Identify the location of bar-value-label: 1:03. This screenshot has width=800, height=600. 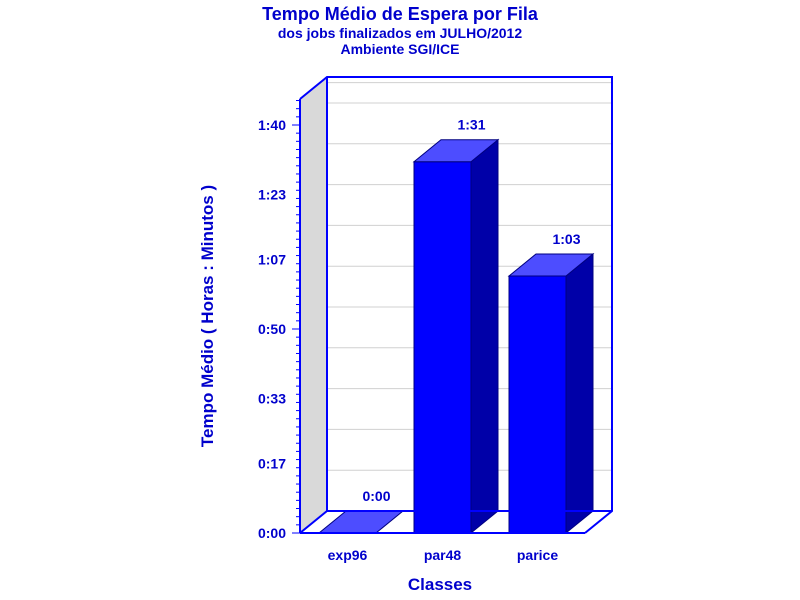
(566, 239).